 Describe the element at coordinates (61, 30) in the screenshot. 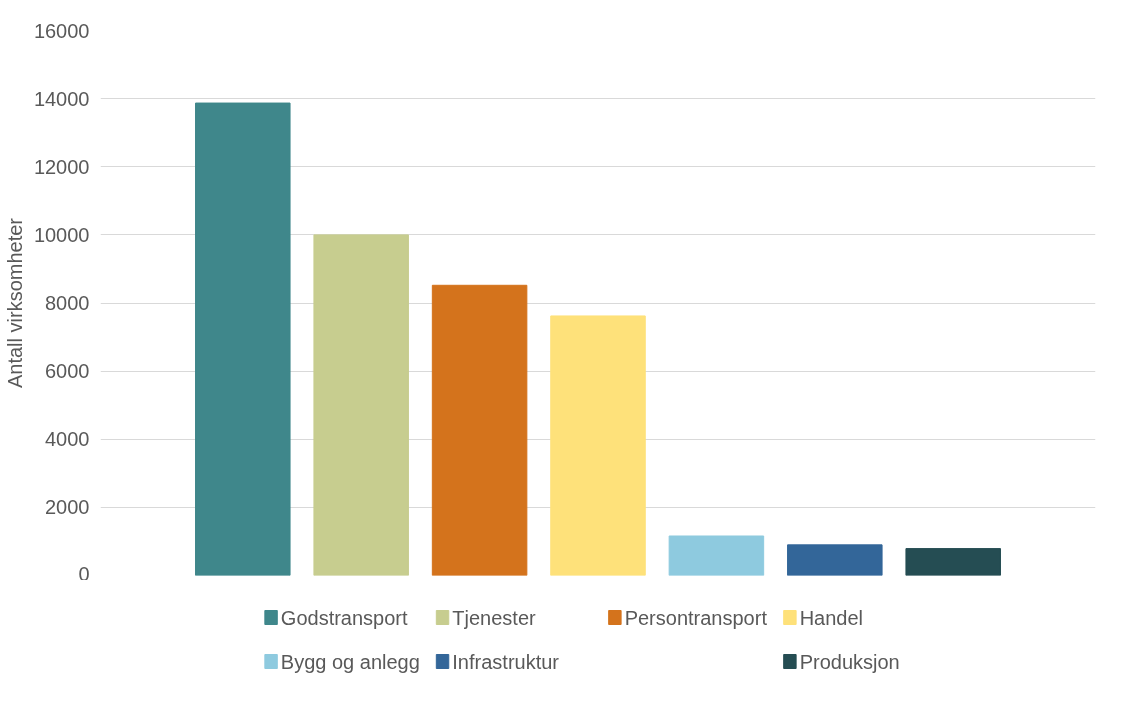

I see `y-tick-label: 16000` at that location.